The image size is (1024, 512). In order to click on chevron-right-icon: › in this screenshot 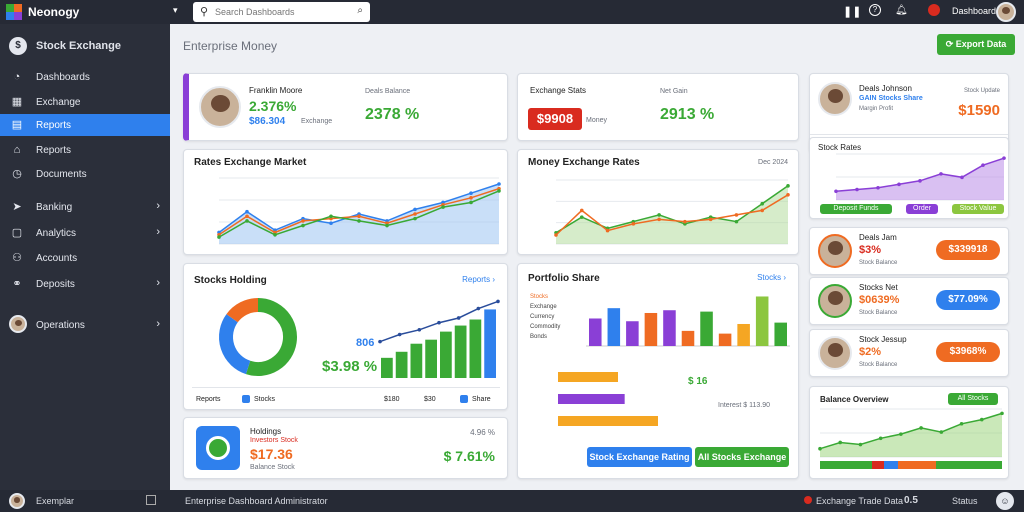, I will do `click(158, 283)`.